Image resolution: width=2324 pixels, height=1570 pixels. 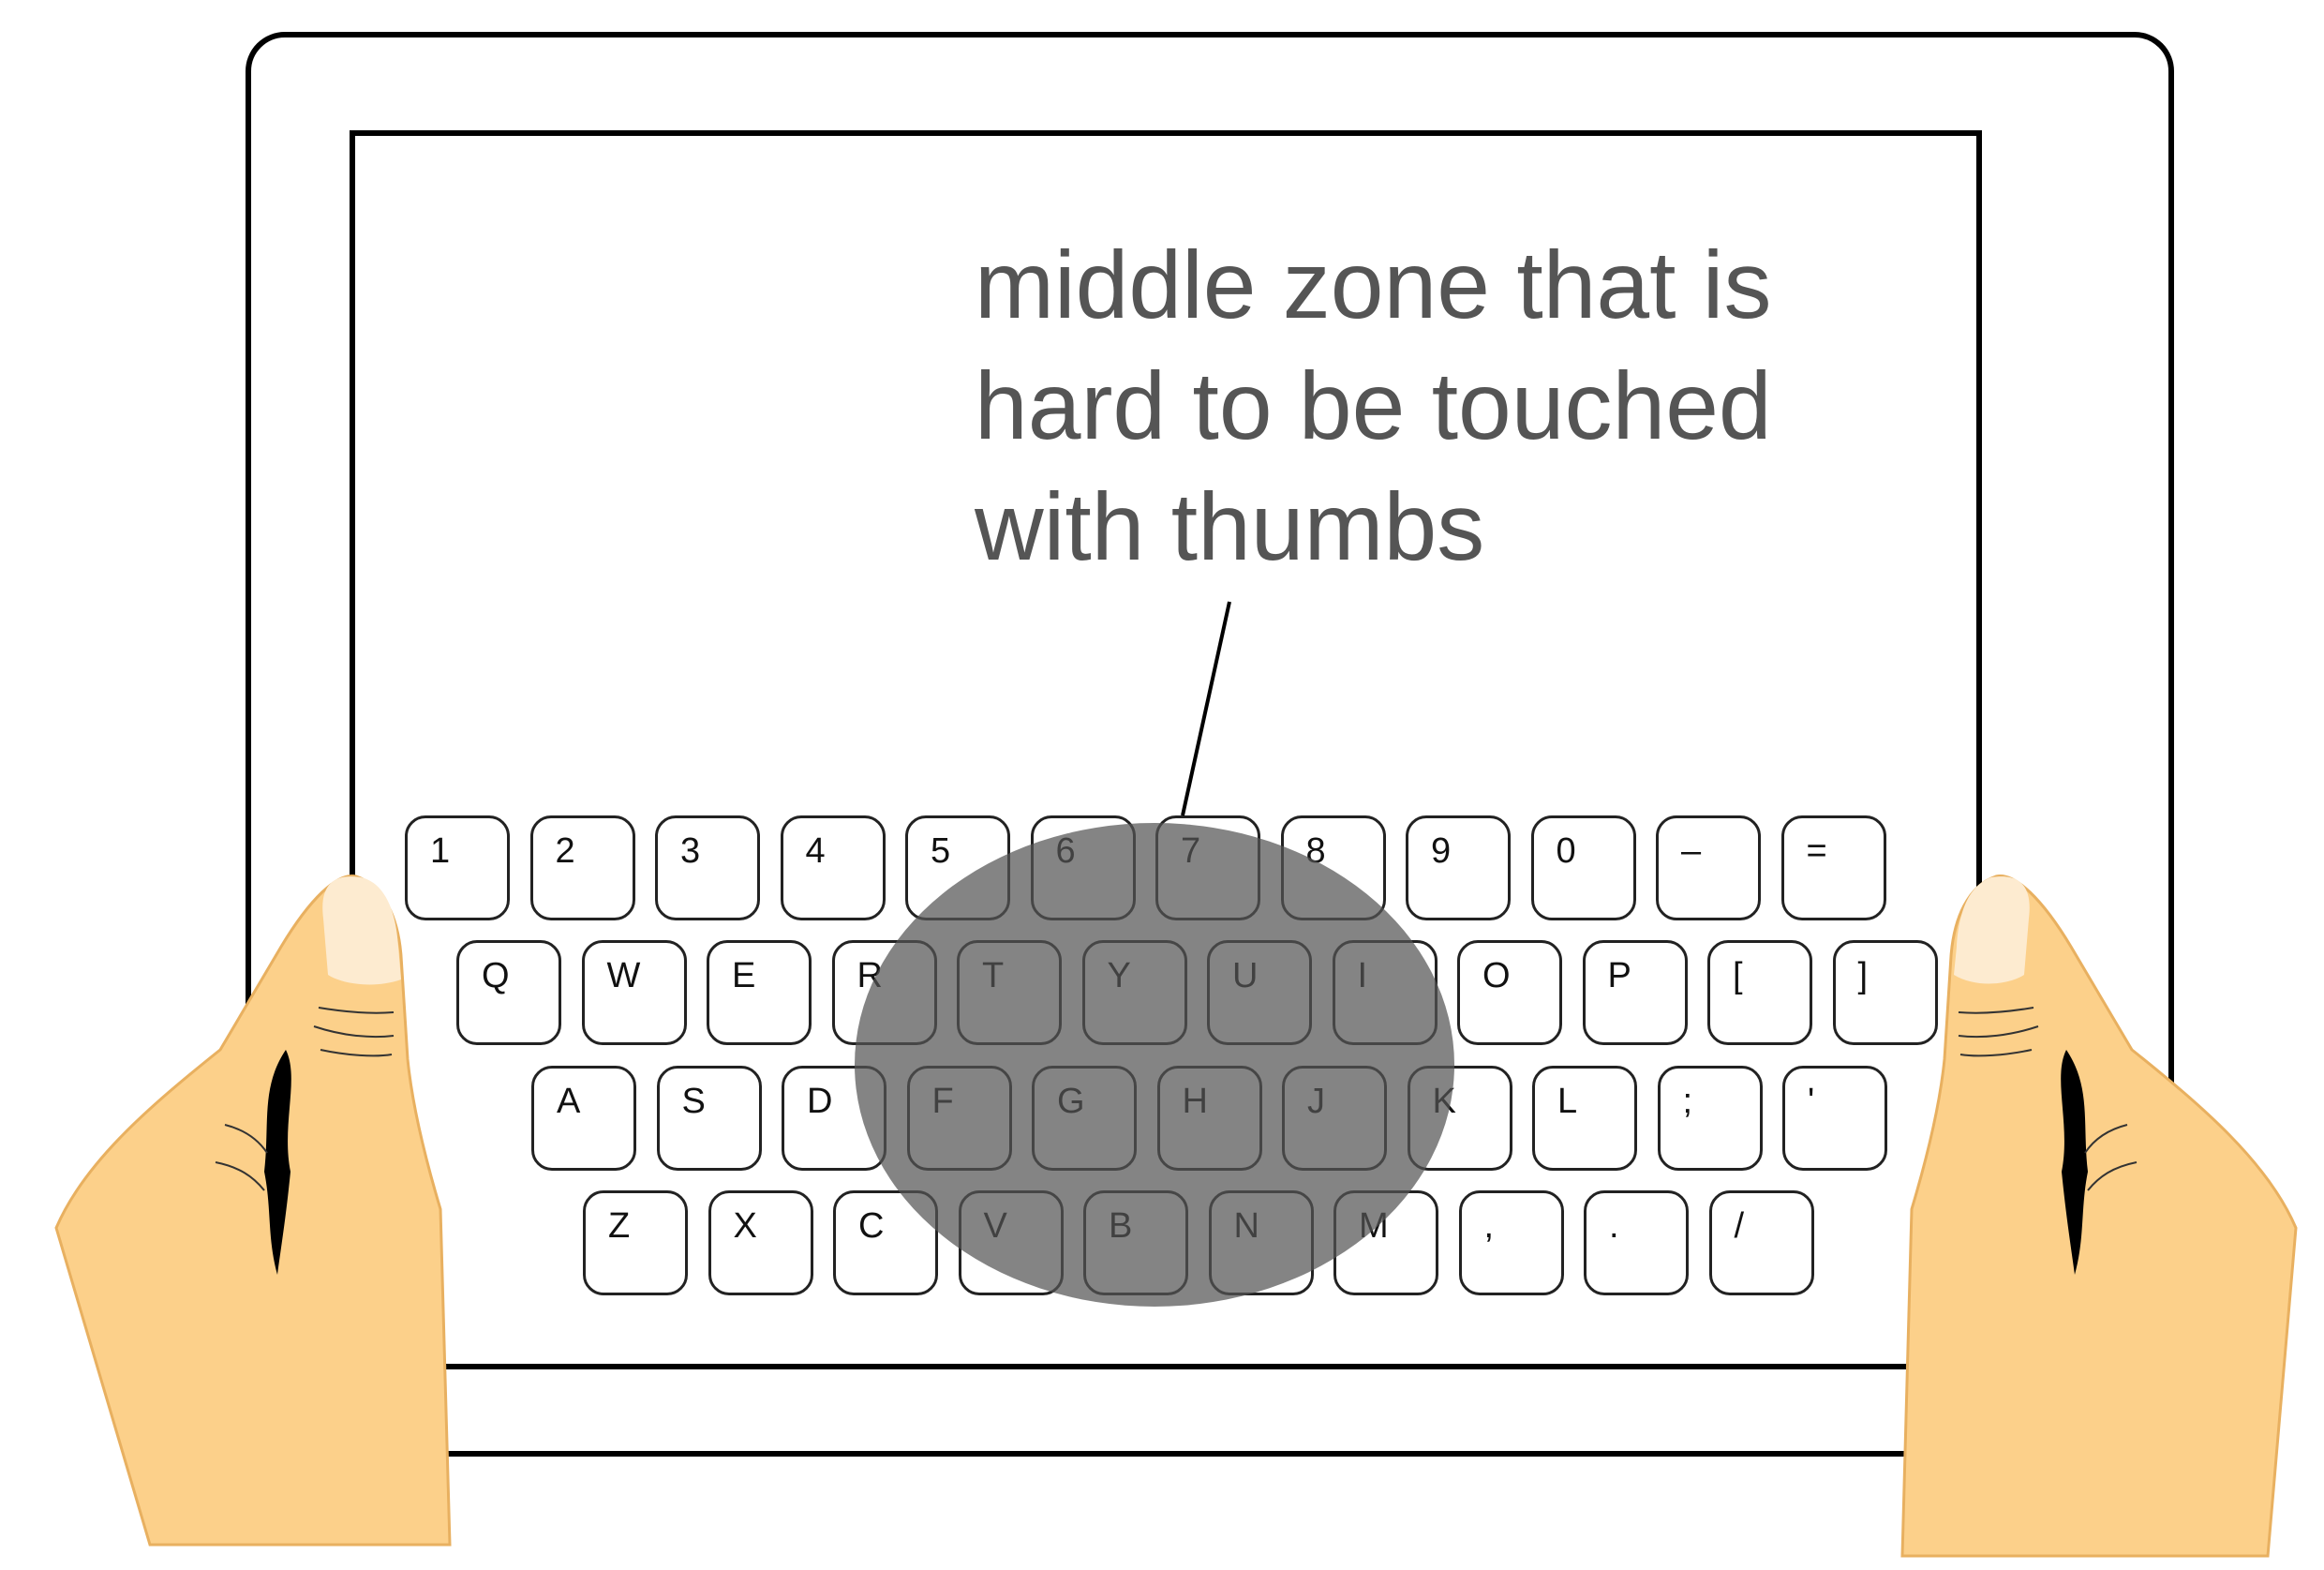 I want to click on right-hand-icon, so click(x=2099, y=1216).